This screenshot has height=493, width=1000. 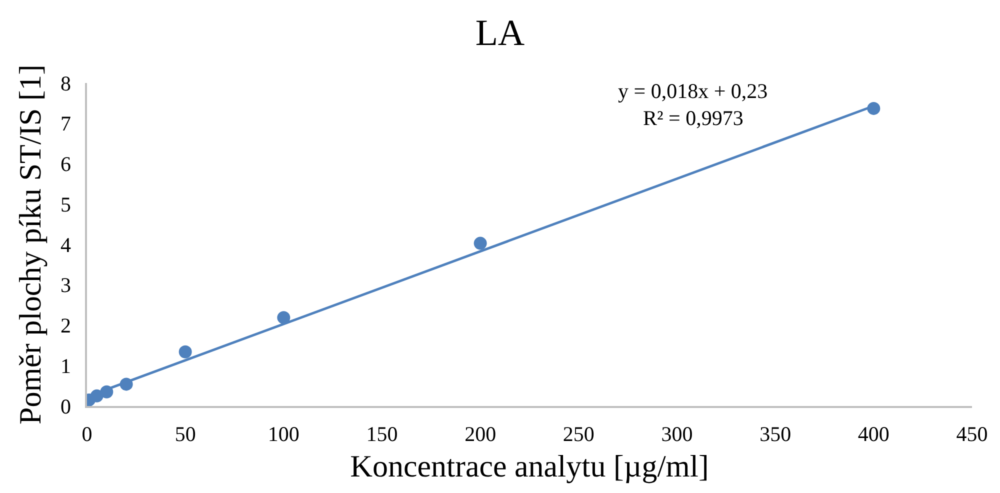 I want to click on chart-title: LA, so click(x=500, y=33).